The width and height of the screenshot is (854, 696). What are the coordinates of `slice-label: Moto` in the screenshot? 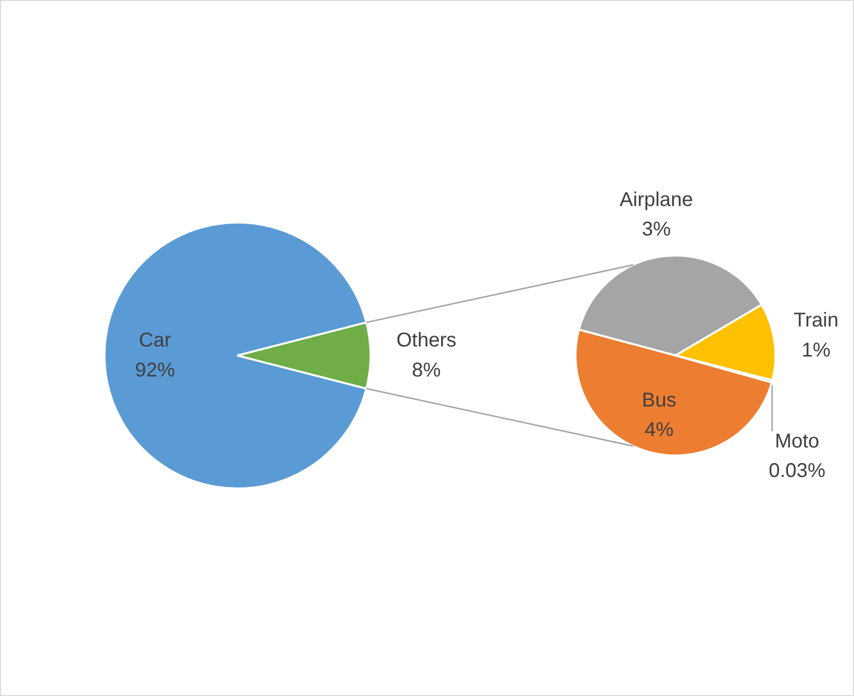 It's located at (797, 441).